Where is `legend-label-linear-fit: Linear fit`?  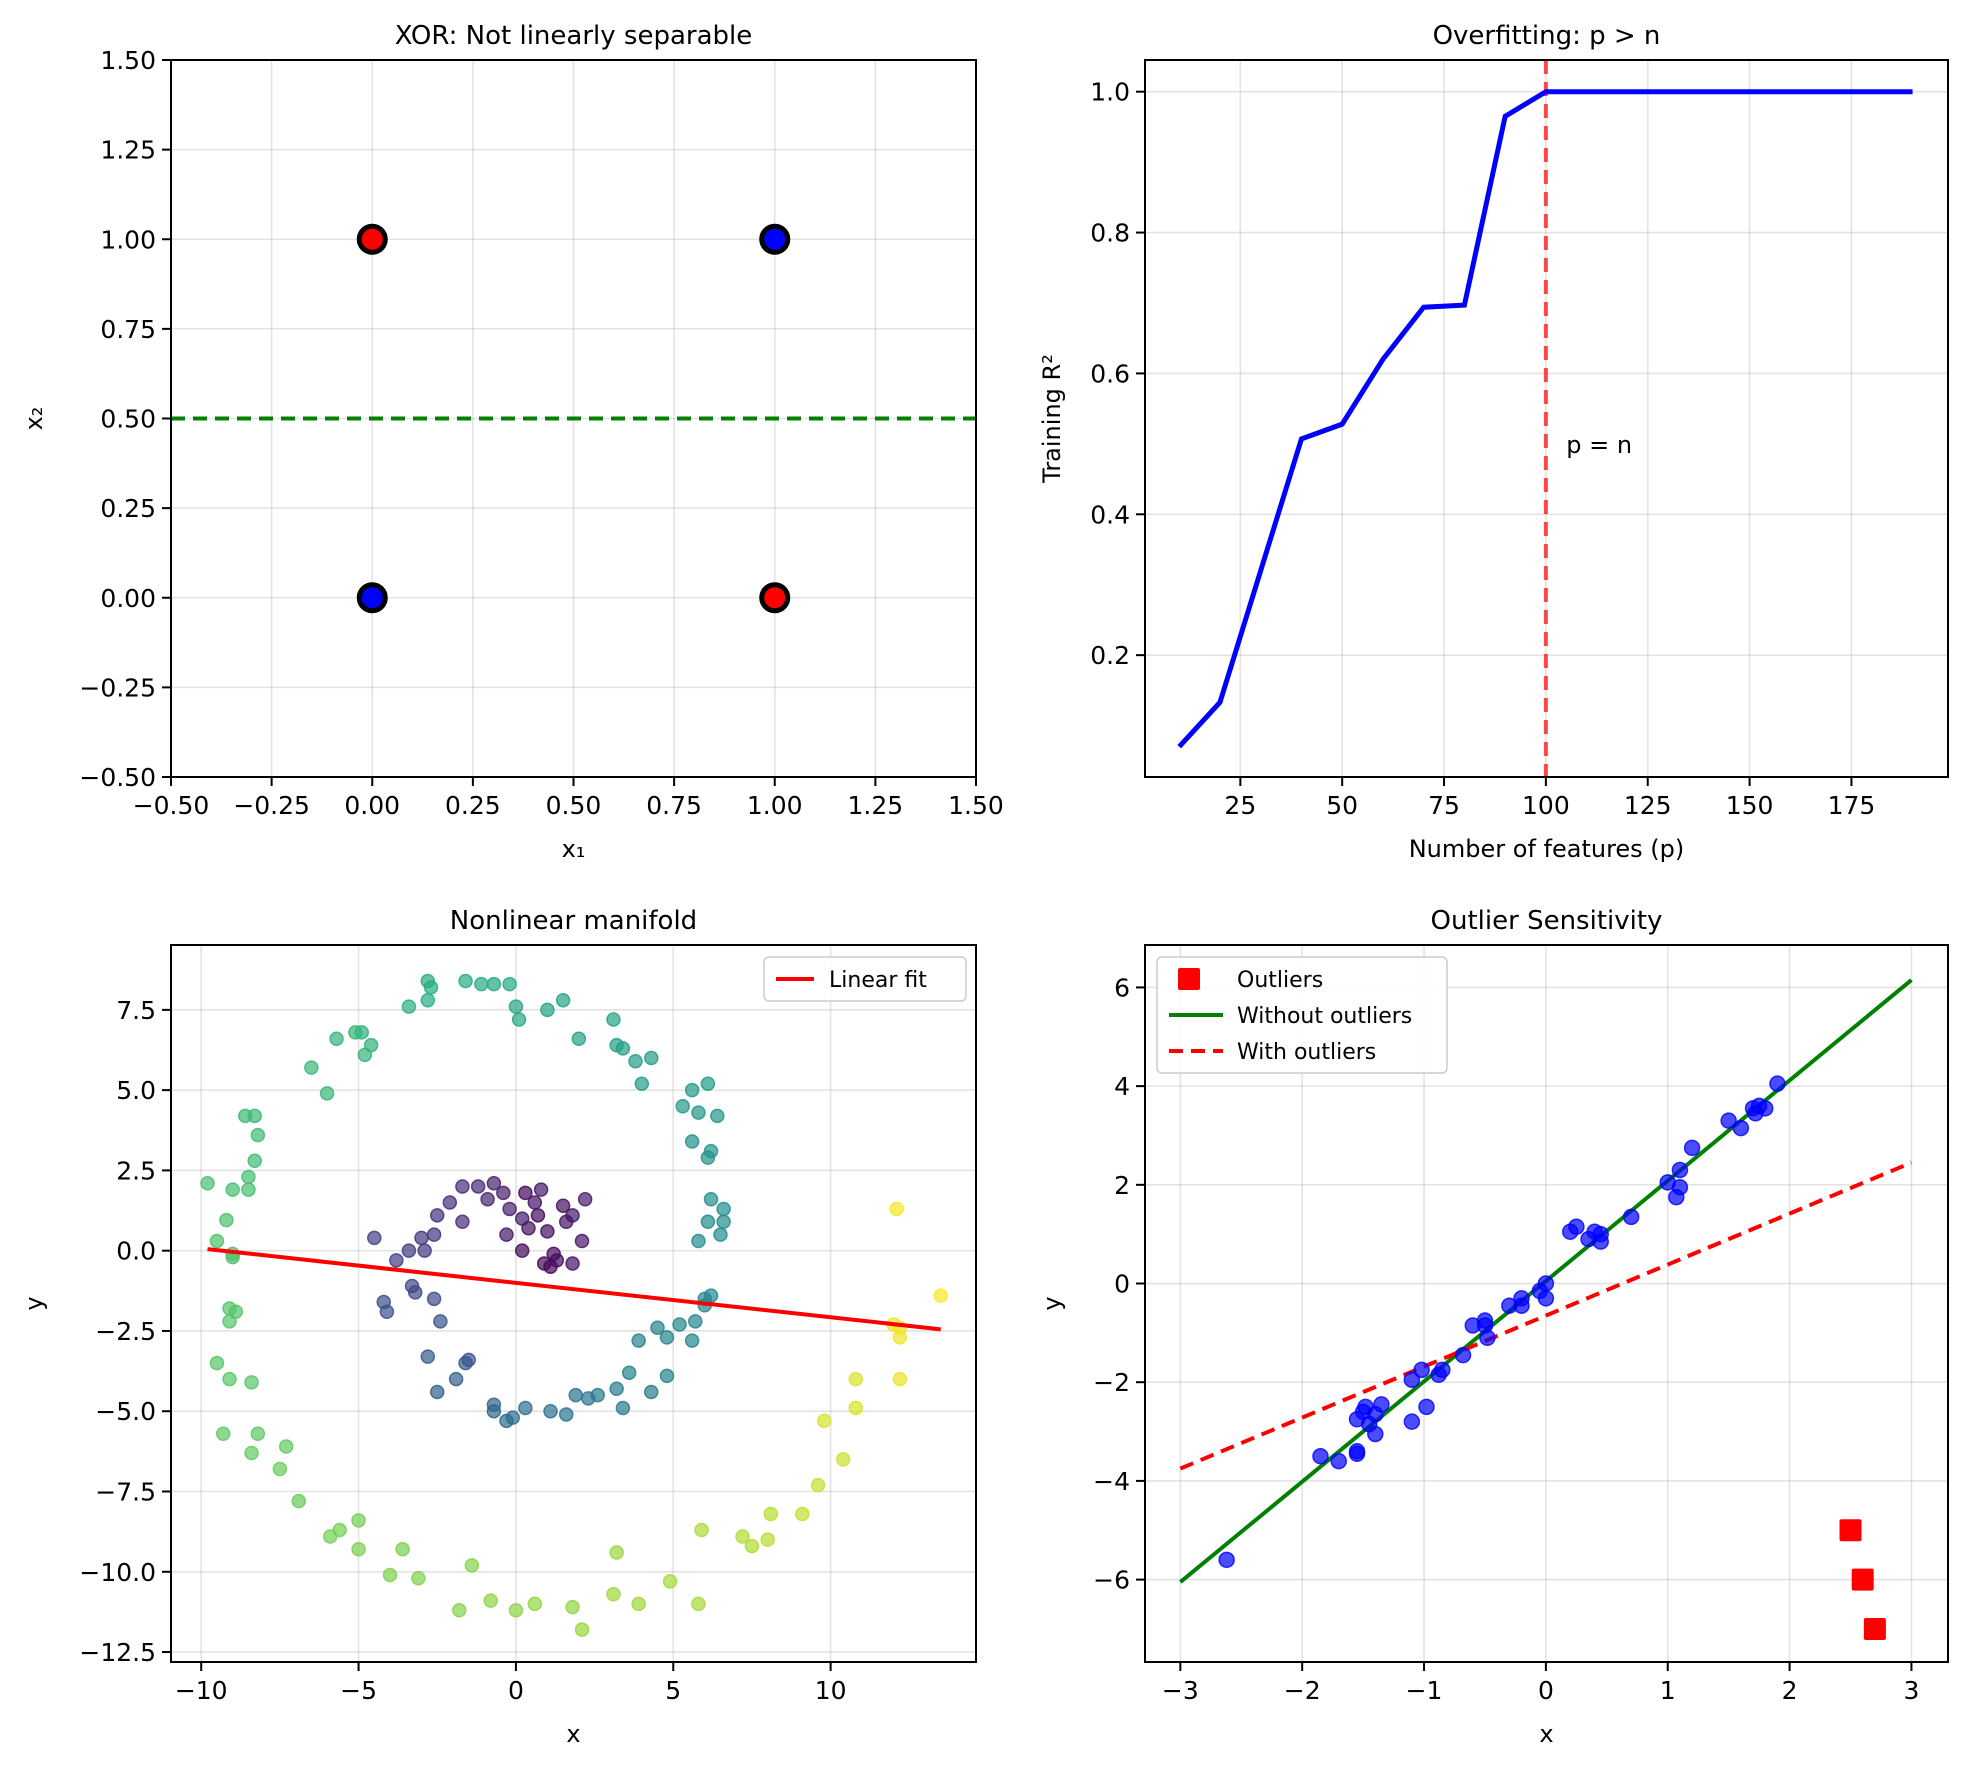 legend-label-linear-fit: Linear fit is located at coordinates (878, 980).